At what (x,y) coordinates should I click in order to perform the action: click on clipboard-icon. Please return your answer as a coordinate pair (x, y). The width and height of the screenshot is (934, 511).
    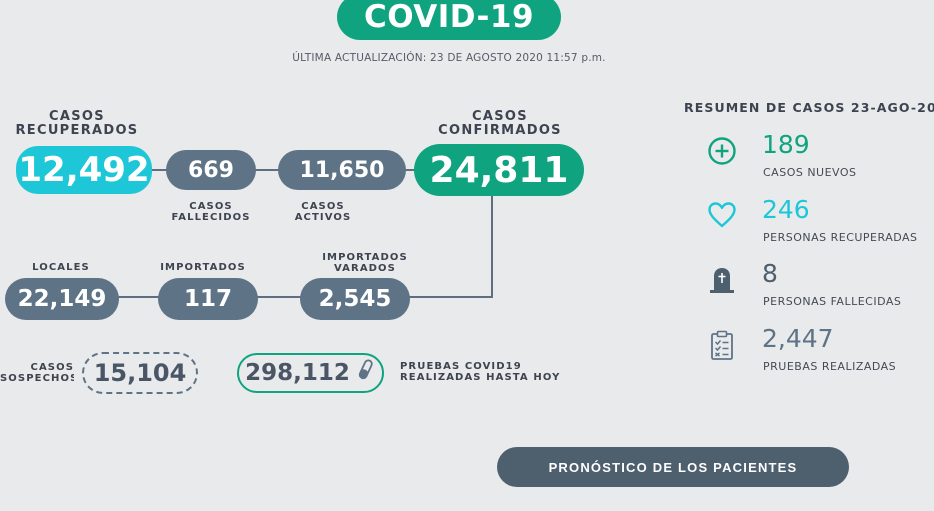
    Looking at the image, I should click on (722, 345).